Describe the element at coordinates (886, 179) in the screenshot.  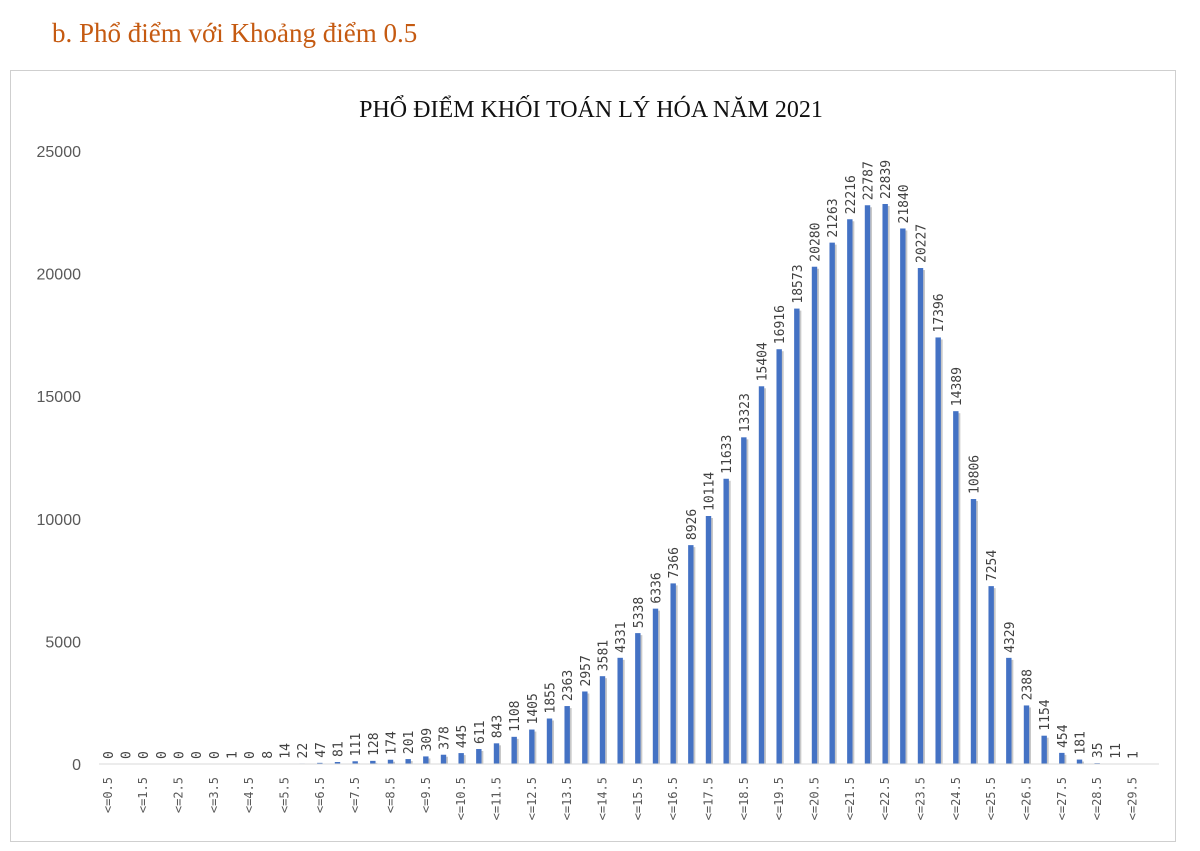
I see `data-label: 22839` at that location.